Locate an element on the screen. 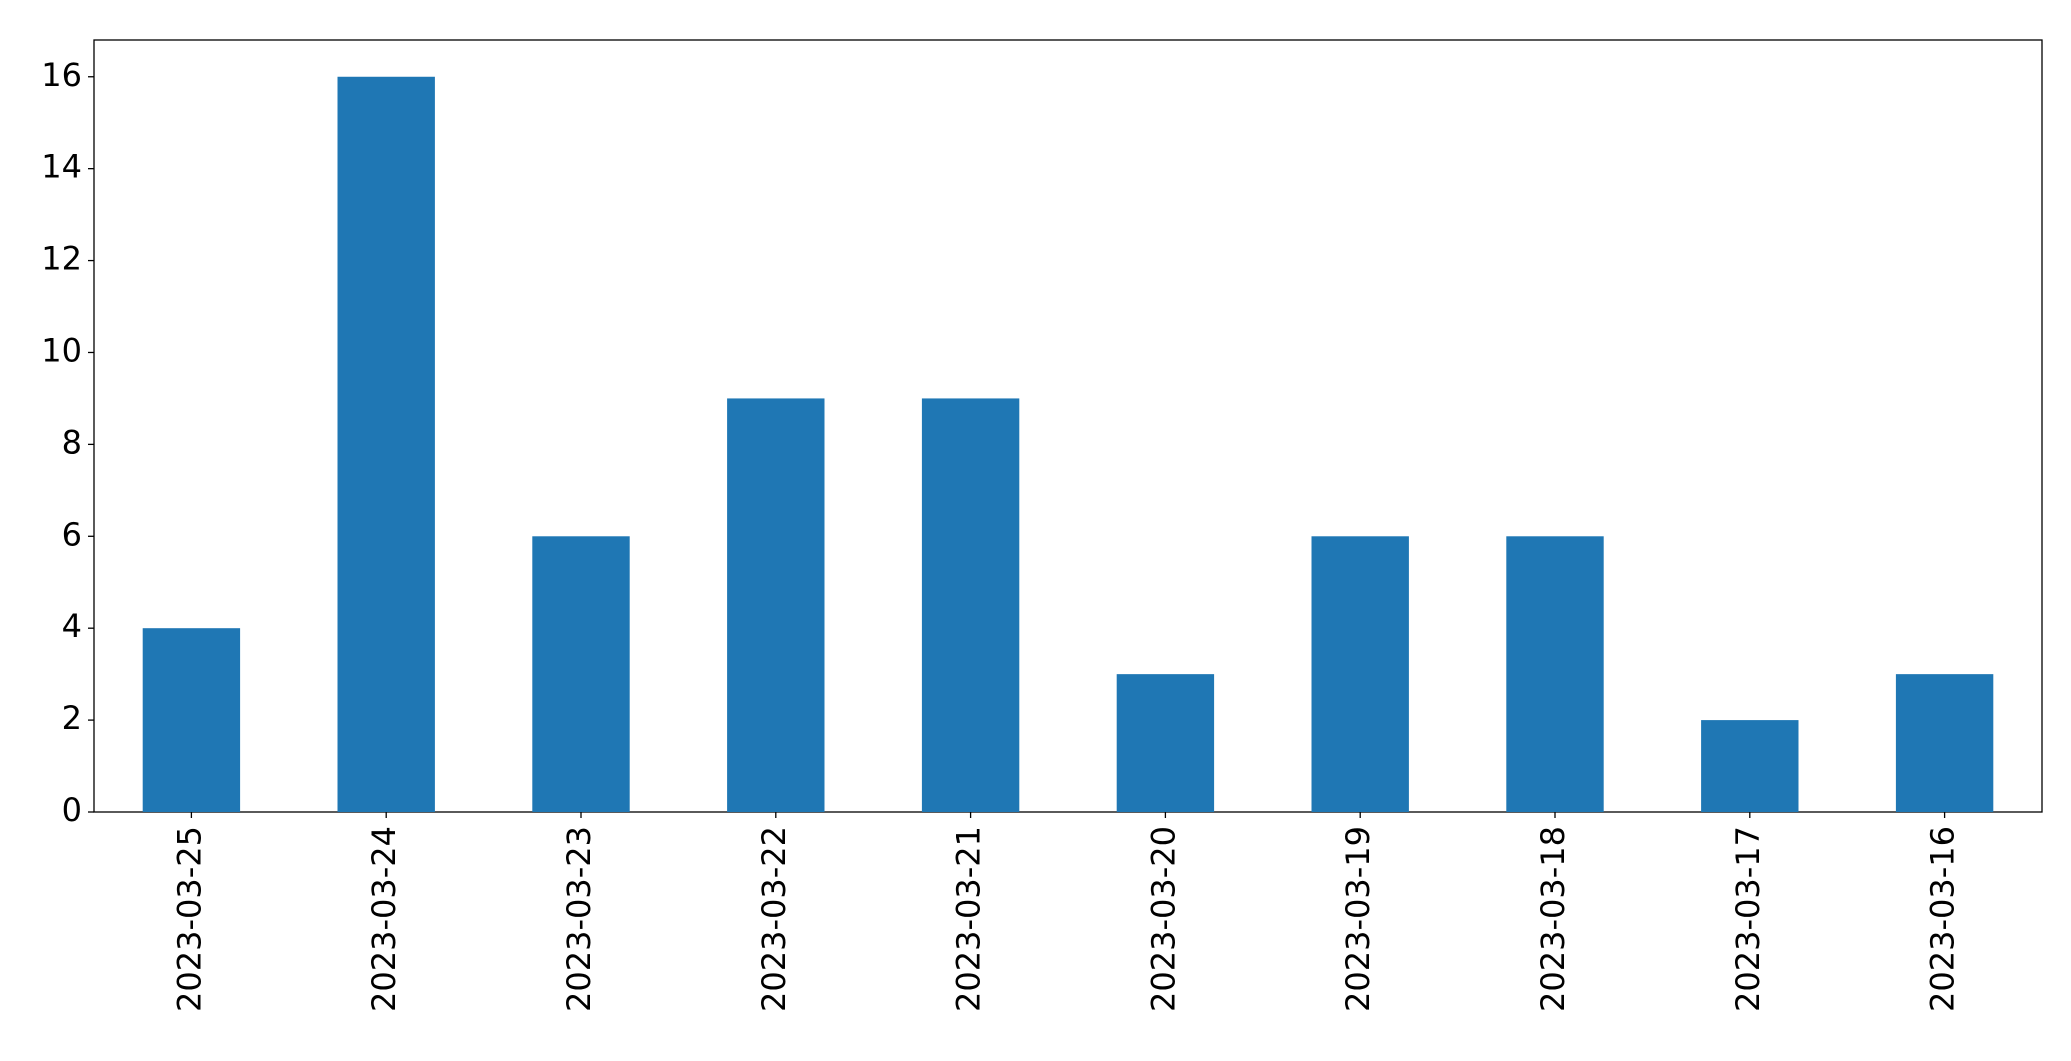  x-tick-label: 2023-03-18 is located at coordinates (1553, 919).